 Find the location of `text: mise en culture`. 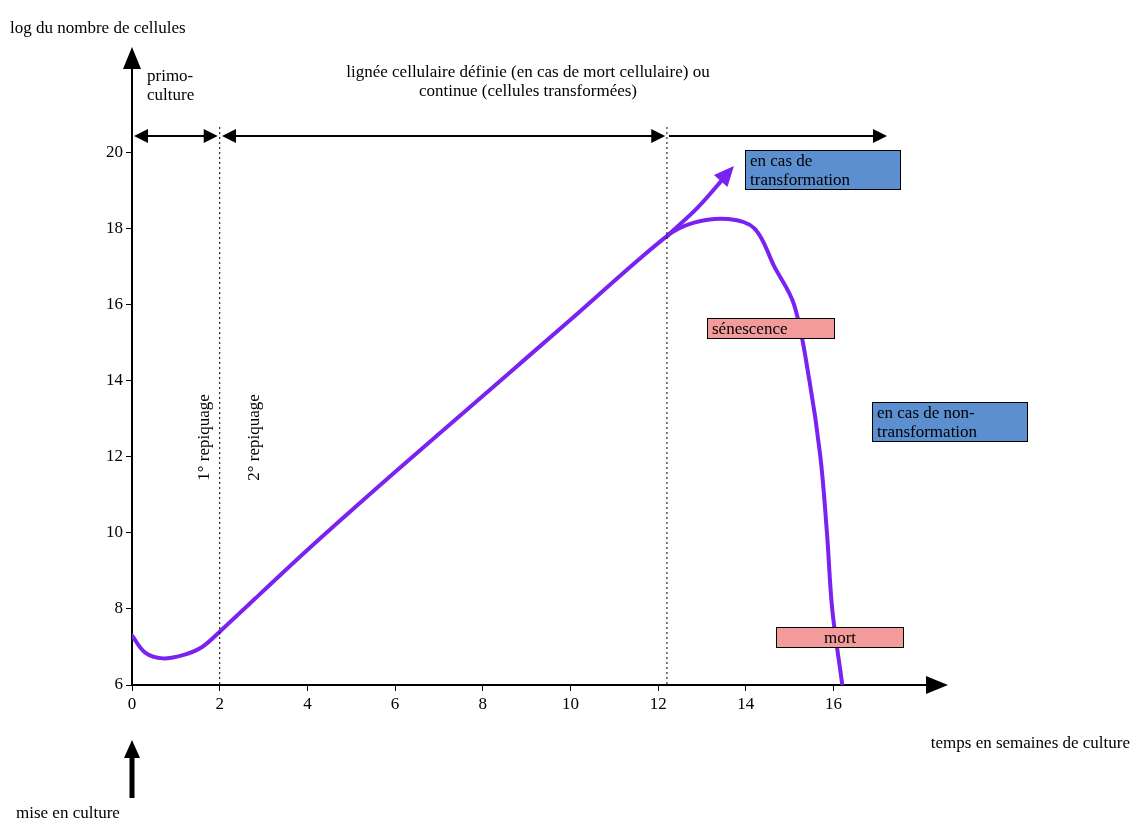

text: mise en culture is located at coordinates (68, 812).